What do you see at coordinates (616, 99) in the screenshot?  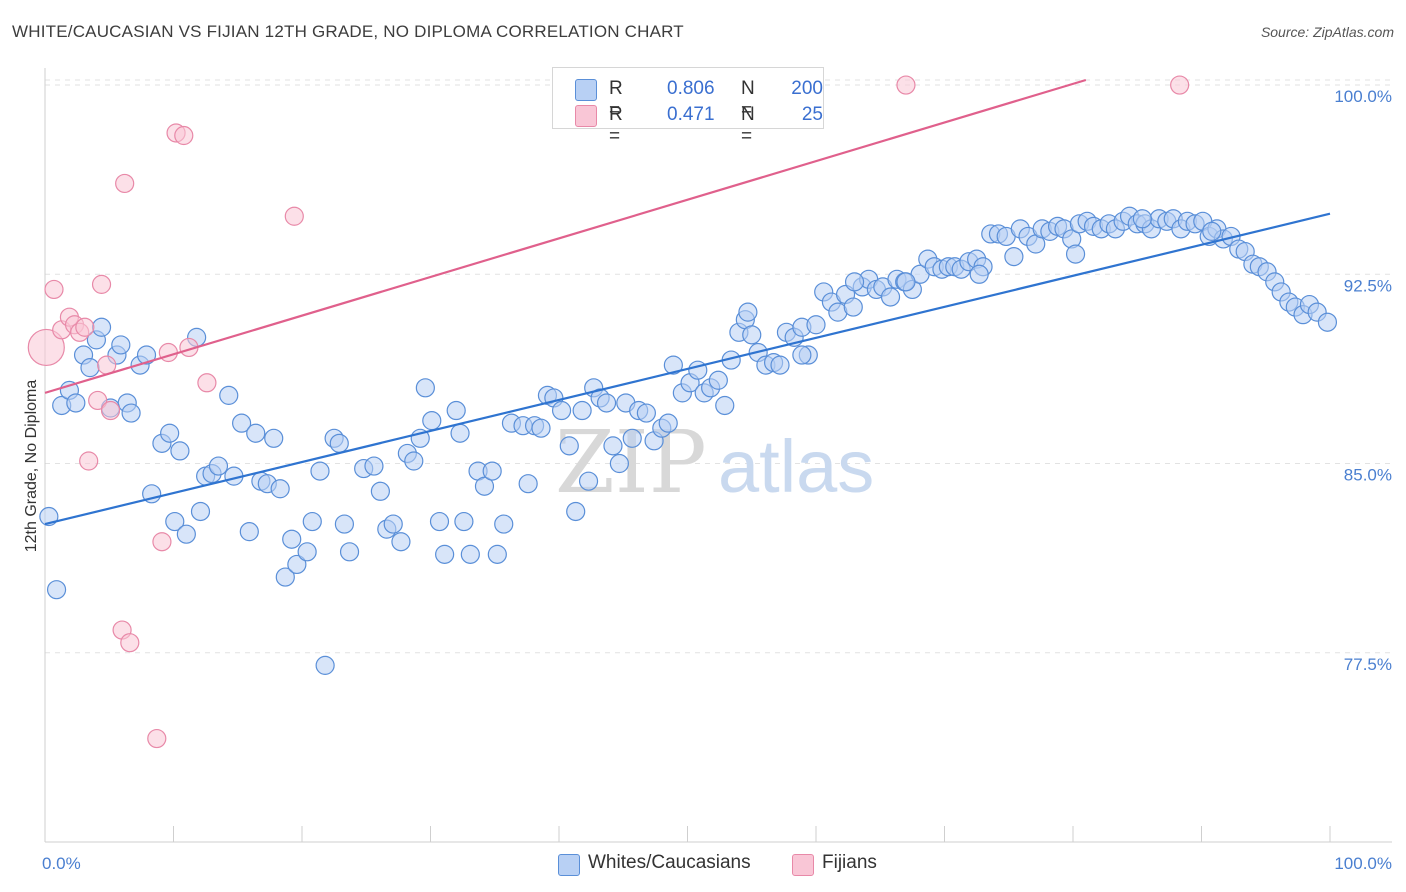 I see `legend-r-label: R =` at bounding box center [616, 99].